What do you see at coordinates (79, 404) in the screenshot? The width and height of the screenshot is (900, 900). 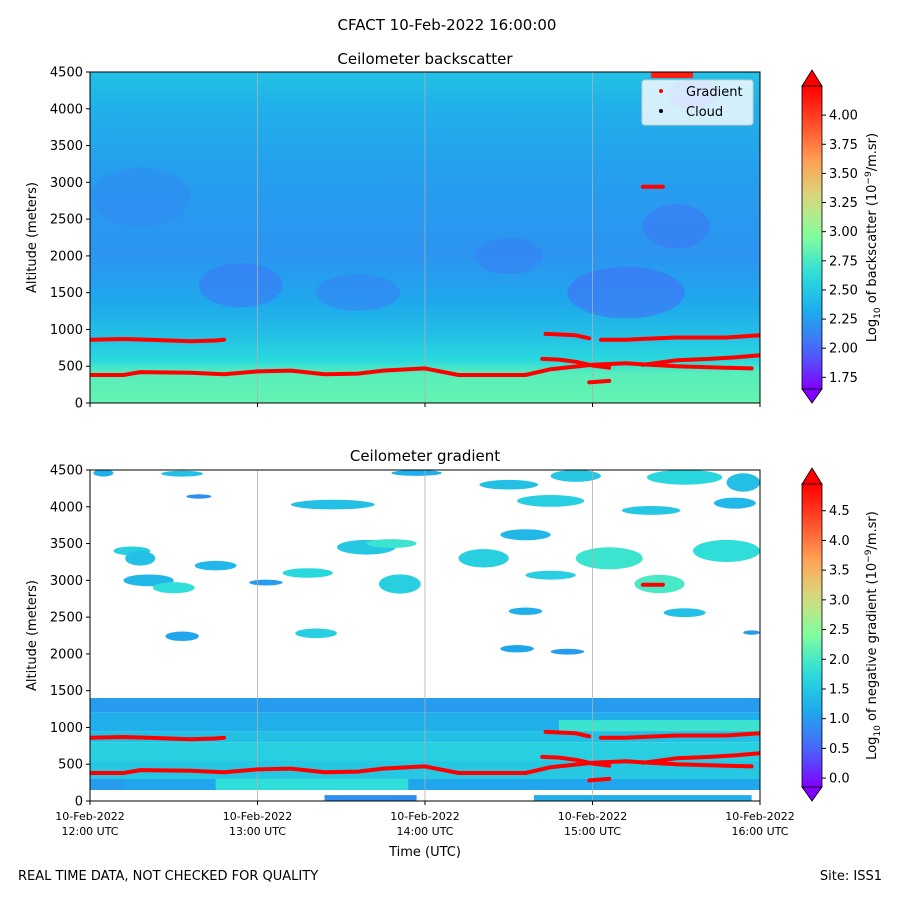 I see `y-tick-label: 0` at bounding box center [79, 404].